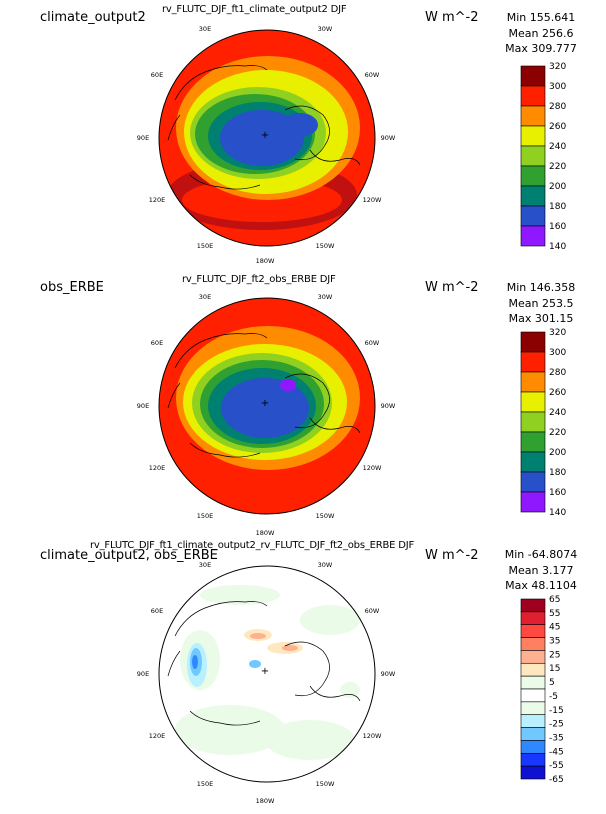  I want to click on stat-max: Max 301.15, so click(541, 319).